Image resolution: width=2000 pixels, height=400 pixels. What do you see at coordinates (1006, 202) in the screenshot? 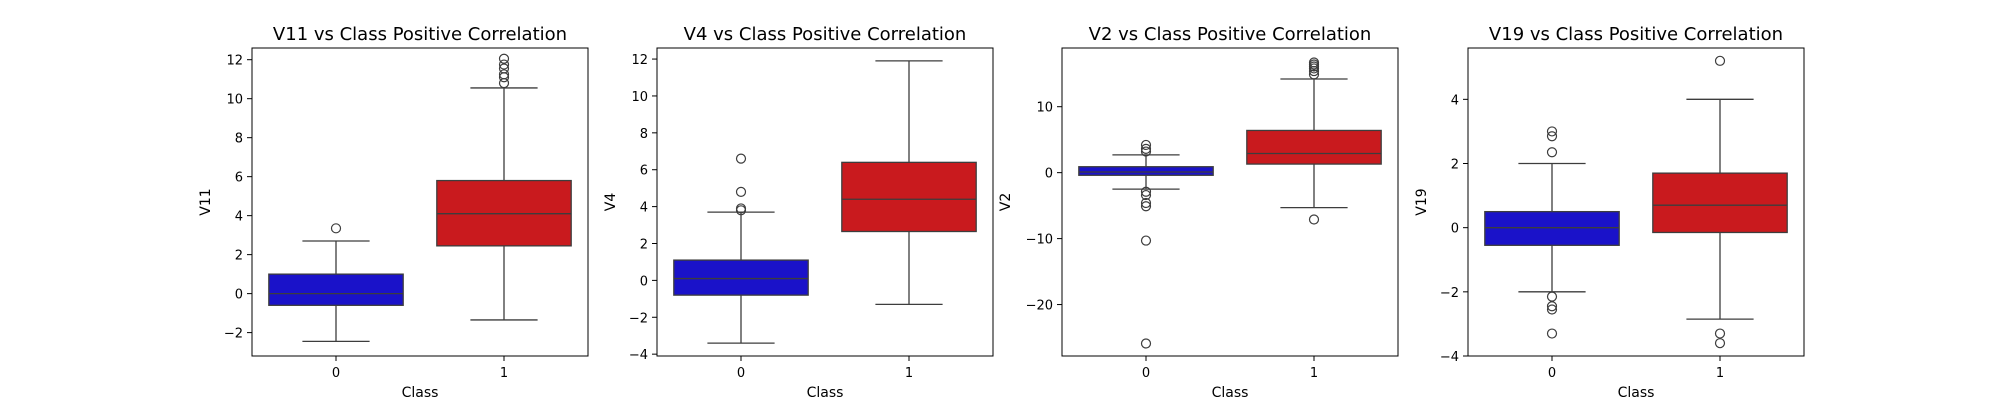
I see `y-axis-label: V2` at bounding box center [1006, 202].